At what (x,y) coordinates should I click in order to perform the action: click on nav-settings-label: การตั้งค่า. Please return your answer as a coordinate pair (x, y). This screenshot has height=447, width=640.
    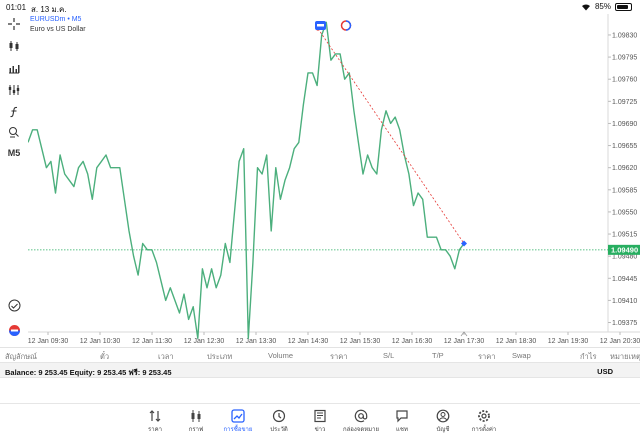
    Looking at the image, I should click on (484, 430).